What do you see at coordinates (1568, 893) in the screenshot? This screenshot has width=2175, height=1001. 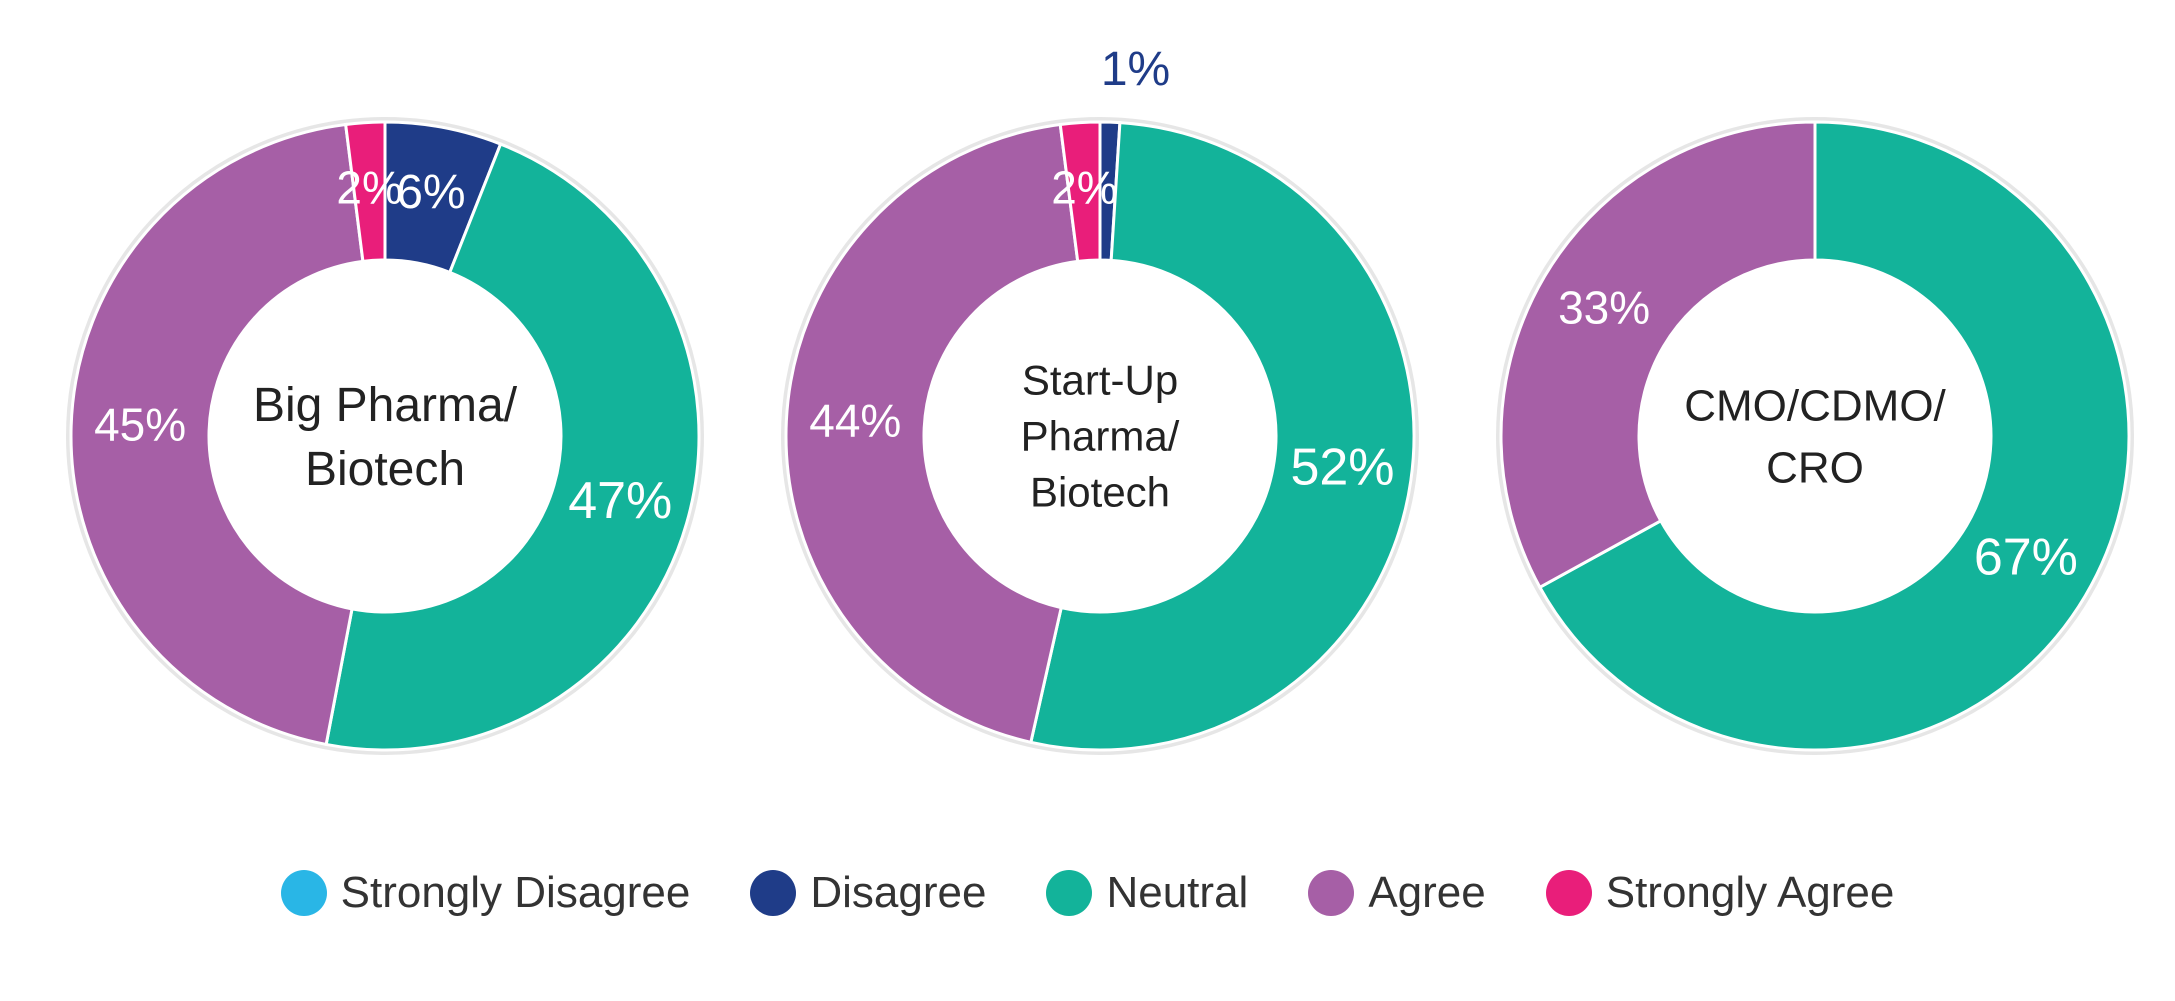 I see `legend-swatch-strongly-agree` at bounding box center [1568, 893].